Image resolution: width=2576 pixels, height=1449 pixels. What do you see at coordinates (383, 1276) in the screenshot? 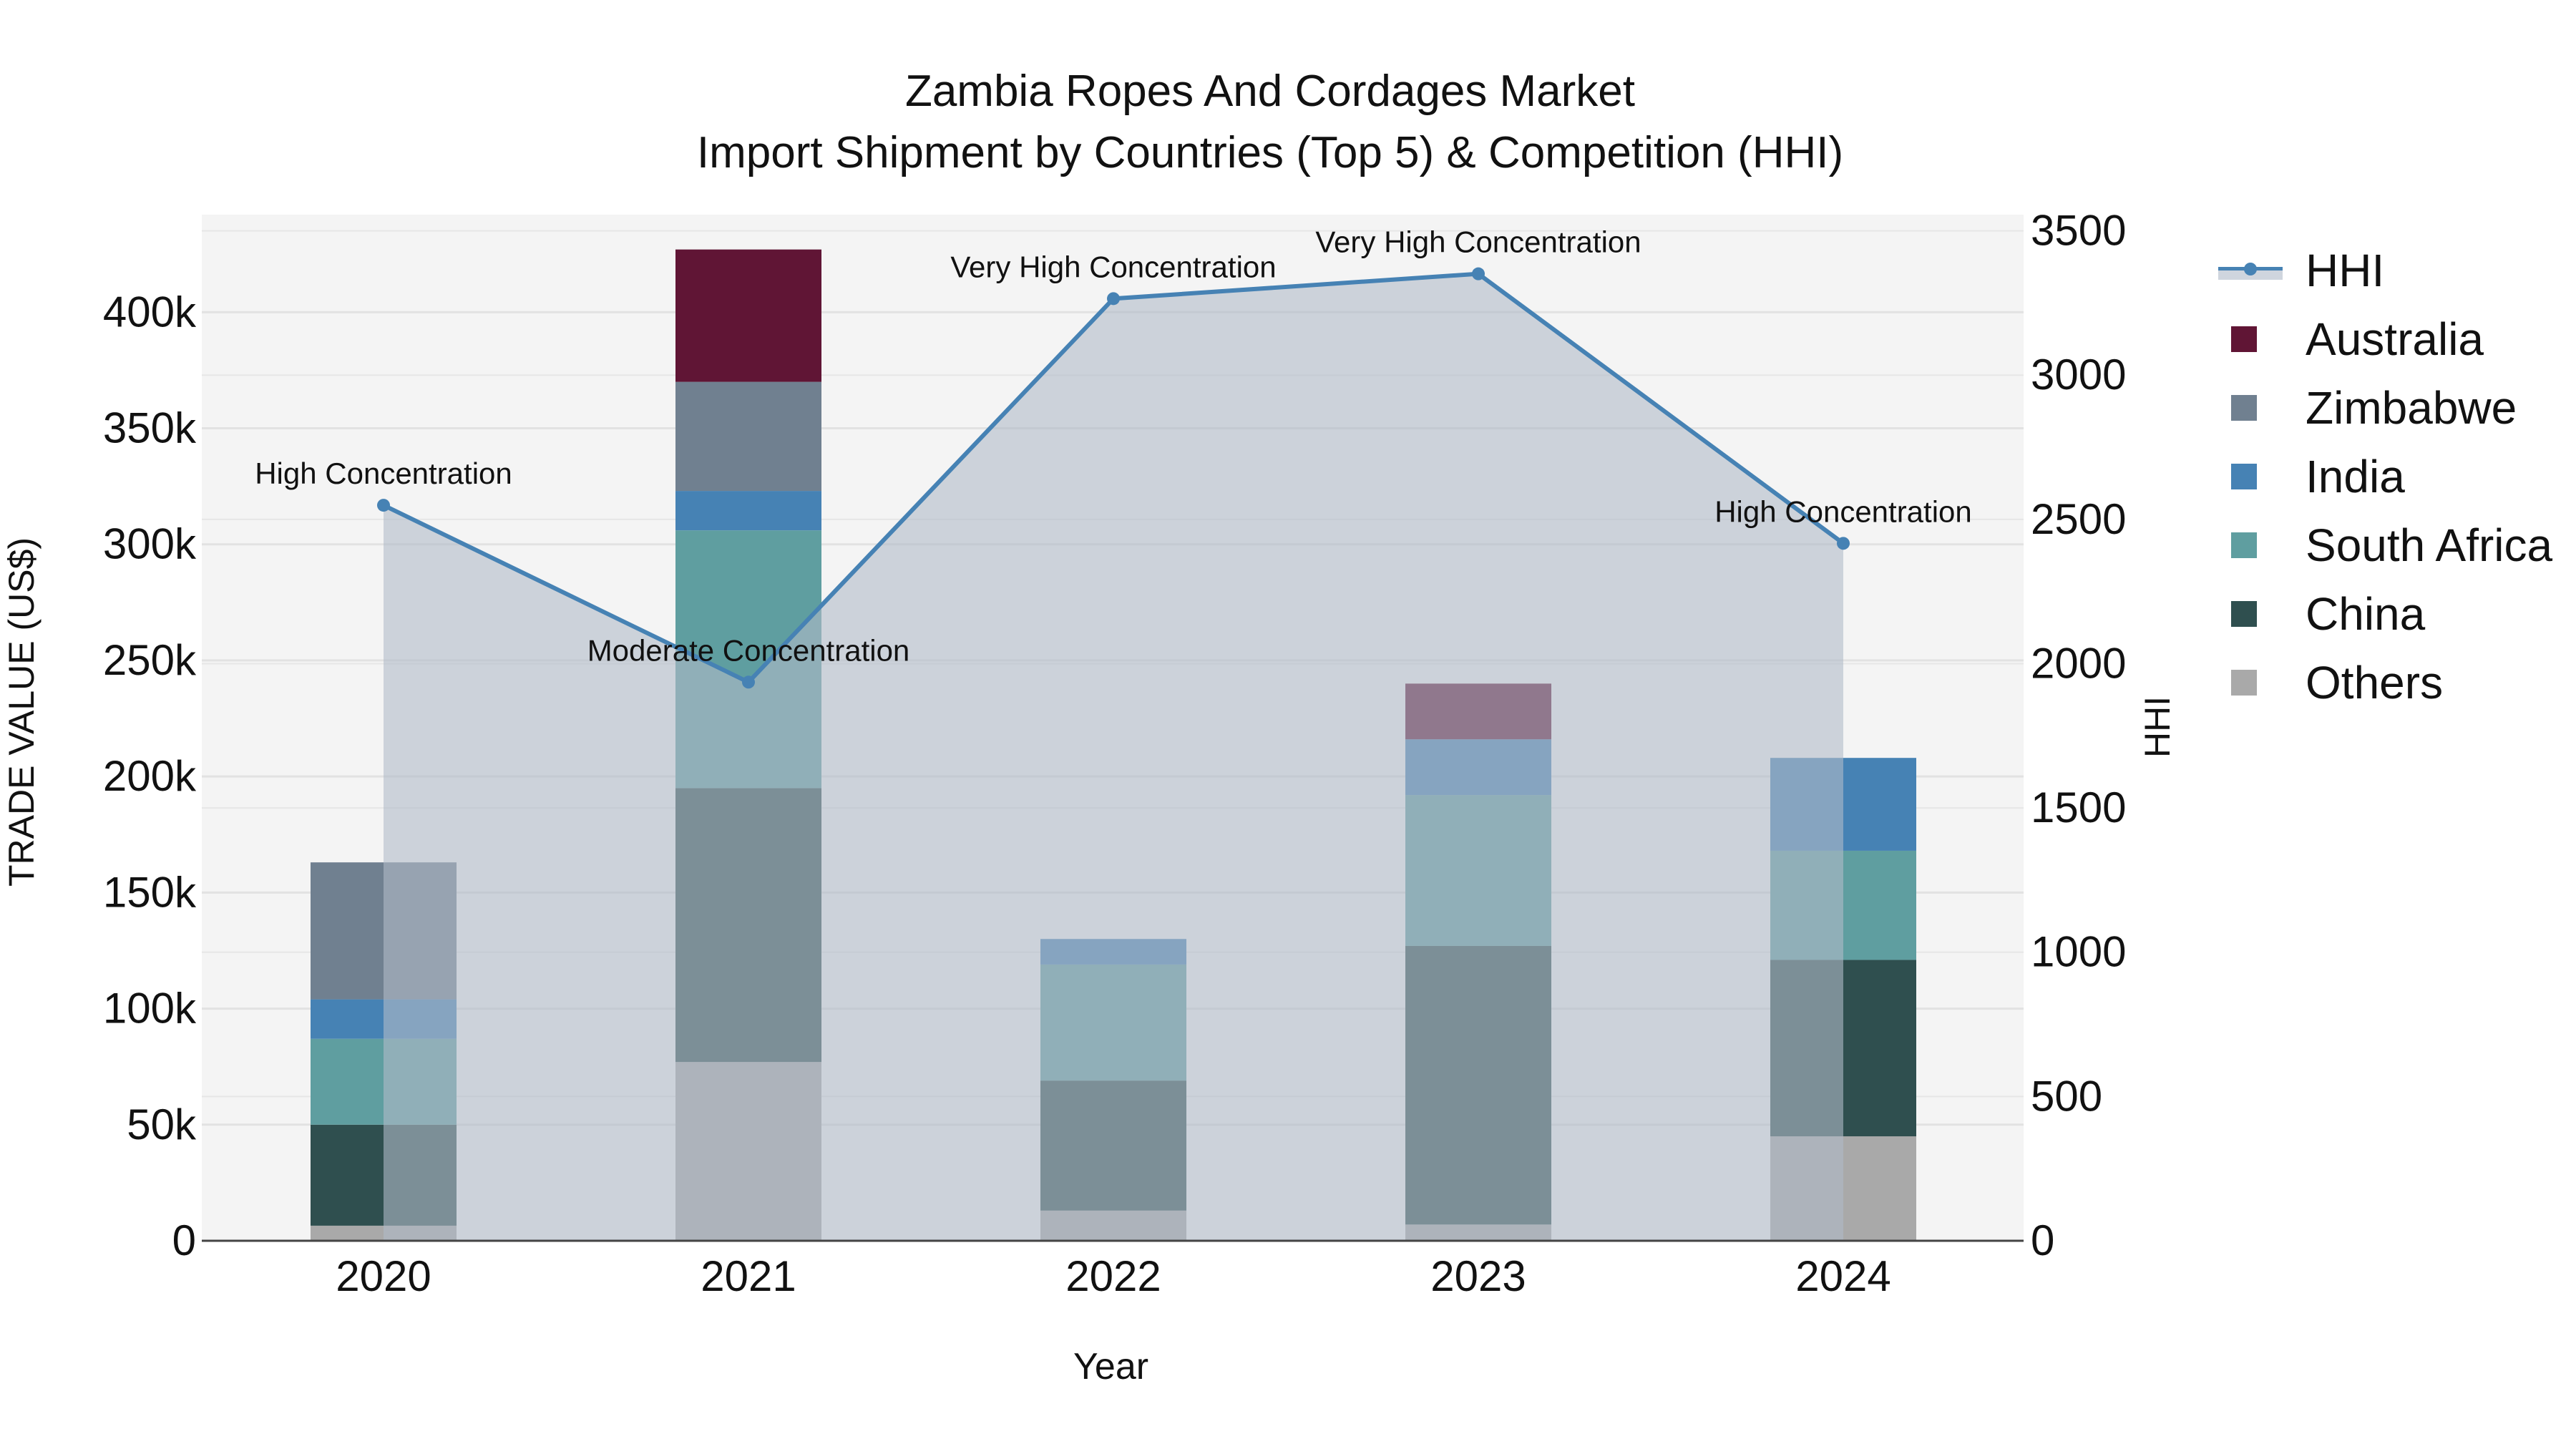
I see `x-tick: 2020` at bounding box center [383, 1276].